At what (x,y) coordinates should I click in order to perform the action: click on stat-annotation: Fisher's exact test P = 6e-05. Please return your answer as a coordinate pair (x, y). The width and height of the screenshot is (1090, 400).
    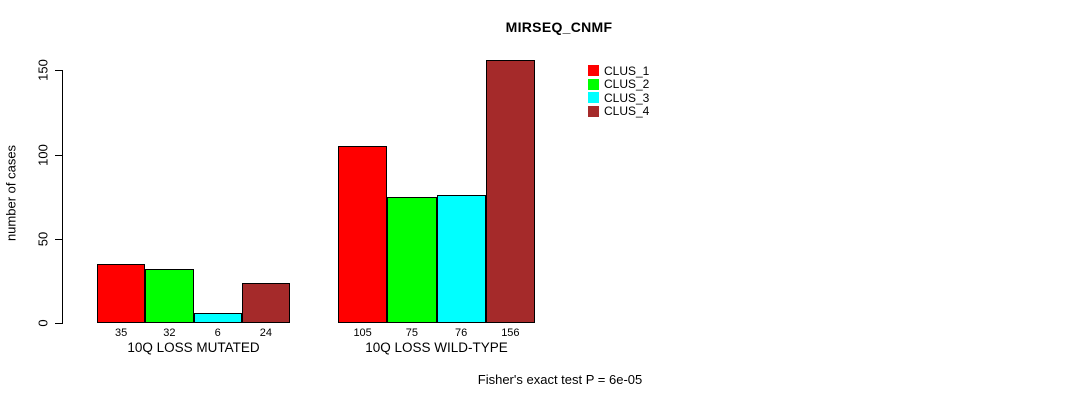
    Looking at the image, I should click on (560, 379).